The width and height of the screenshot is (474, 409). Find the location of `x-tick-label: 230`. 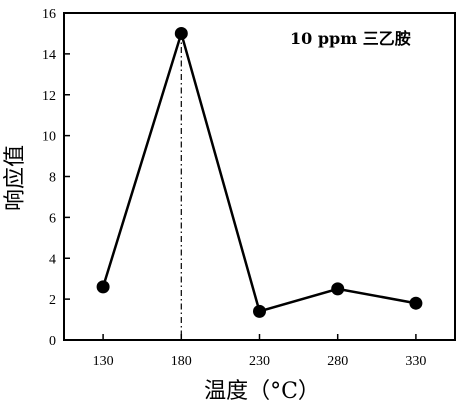

x-tick-label: 230 is located at coordinates (259, 361).